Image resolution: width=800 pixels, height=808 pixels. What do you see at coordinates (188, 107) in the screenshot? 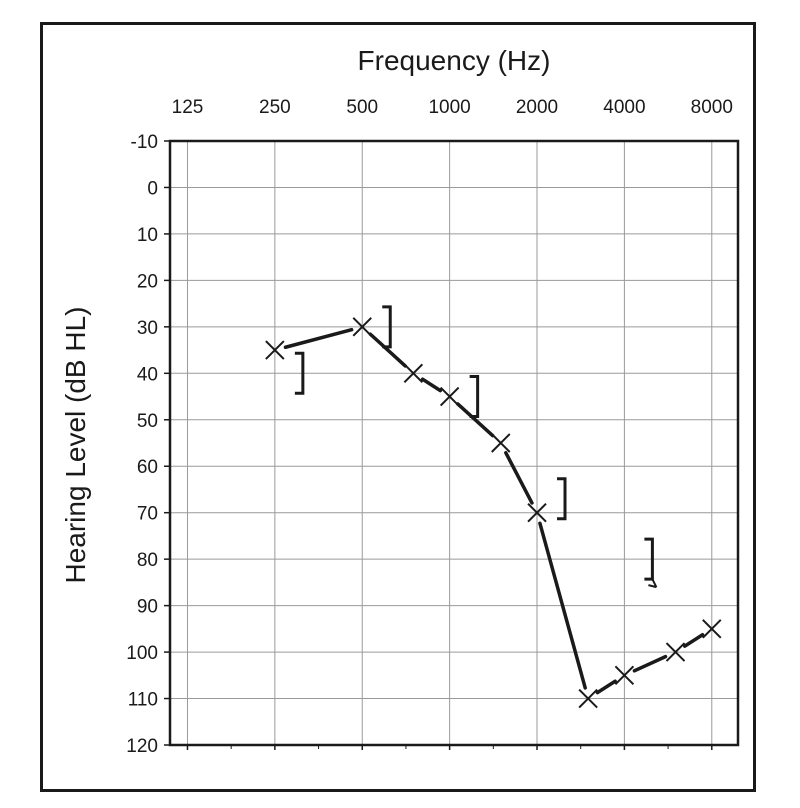
I see `x-tick-label: 125` at bounding box center [188, 107].